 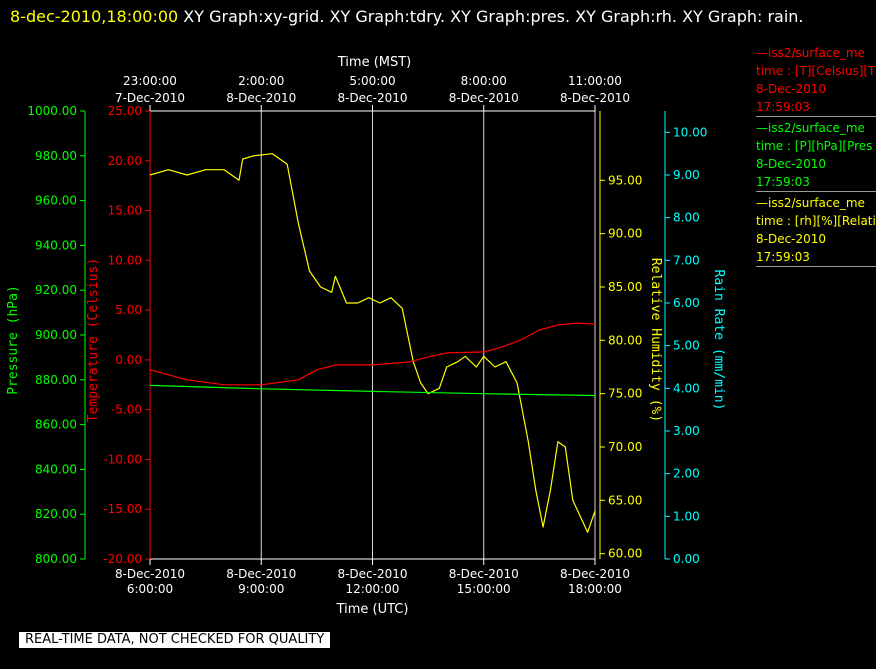 What do you see at coordinates (625, 447) in the screenshot?
I see `y-tick-label: 70.00` at bounding box center [625, 447].